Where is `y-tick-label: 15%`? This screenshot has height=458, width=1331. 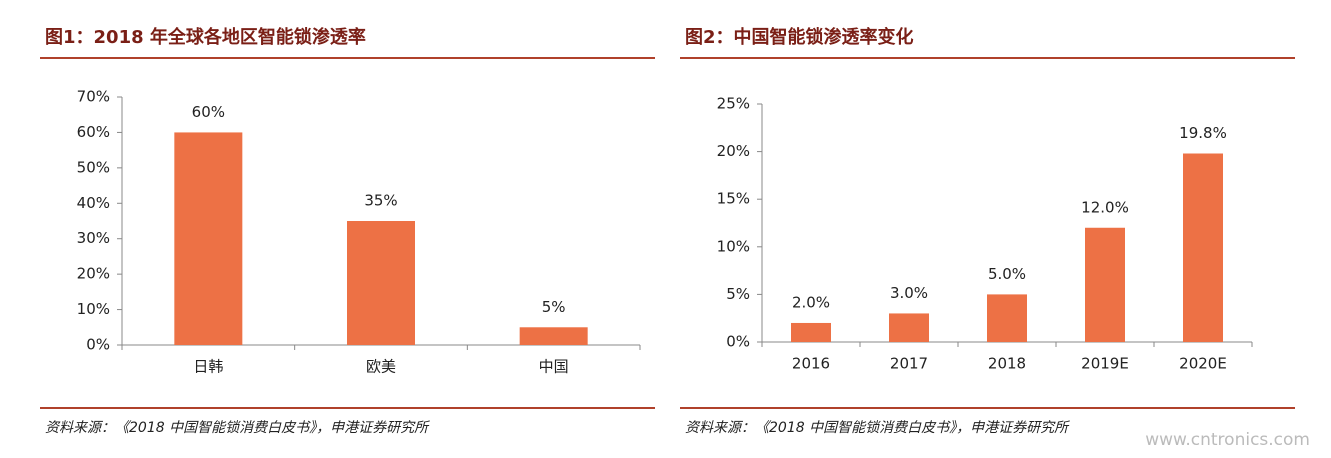
y-tick-label: 15% is located at coordinates (733, 199).